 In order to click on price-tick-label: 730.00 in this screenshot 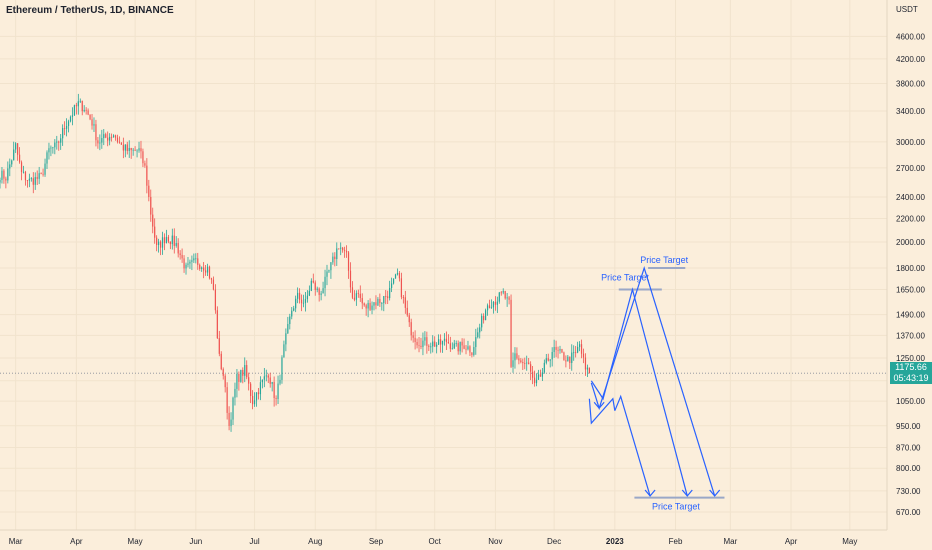, I will do `click(908, 491)`.